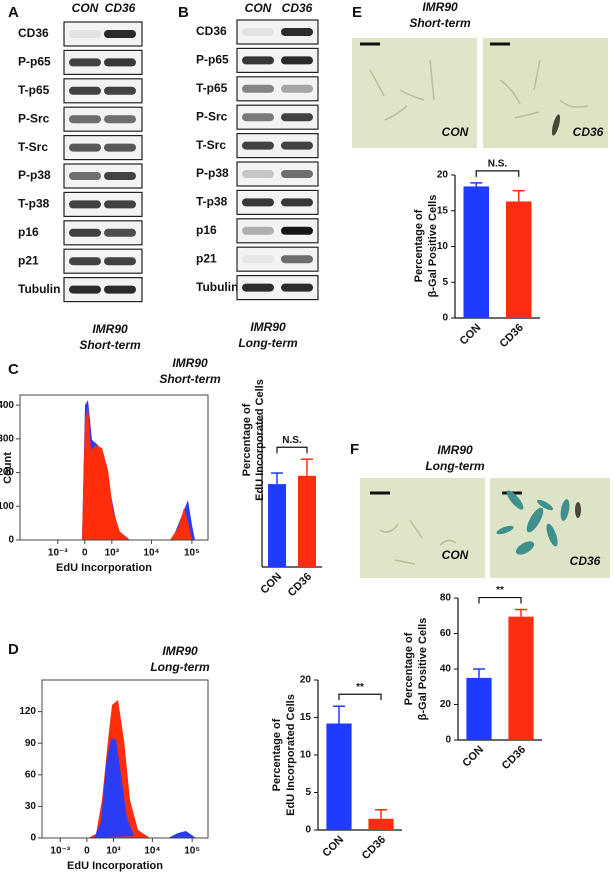 This screenshot has height=886, width=614. I want to click on y-tick-label: 60, so click(446, 633).